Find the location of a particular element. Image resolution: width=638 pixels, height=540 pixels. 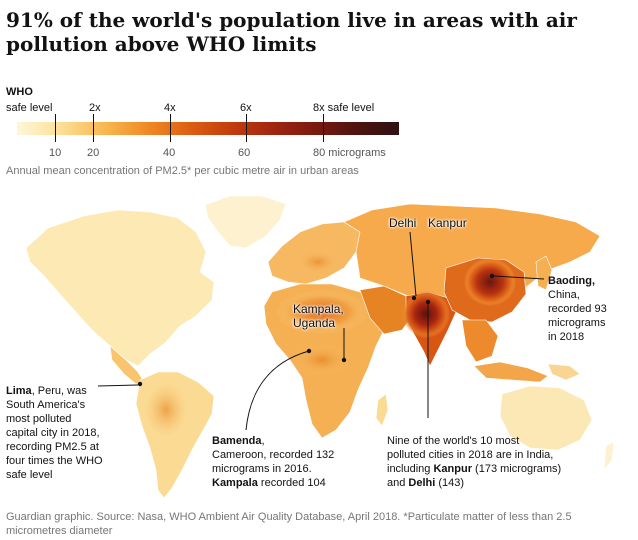

baoding-annotation-line: recorded 93 is located at coordinates (577, 309).